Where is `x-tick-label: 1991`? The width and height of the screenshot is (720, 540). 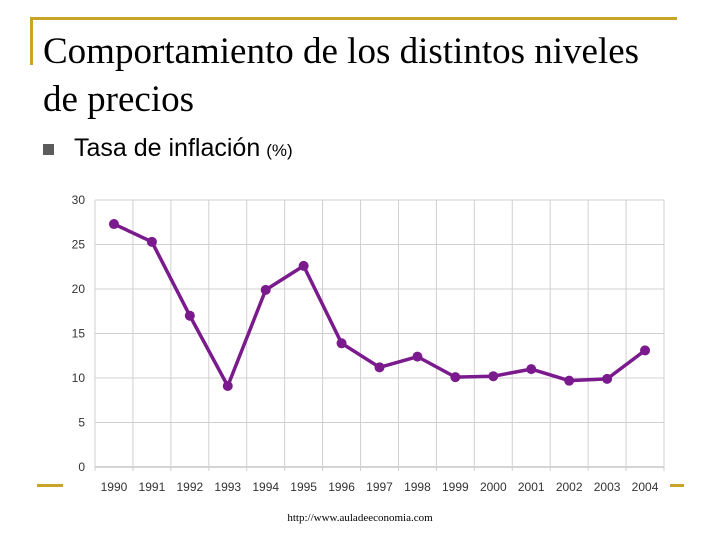
x-tick-label: 1991 is located at coordinates (152, 487).